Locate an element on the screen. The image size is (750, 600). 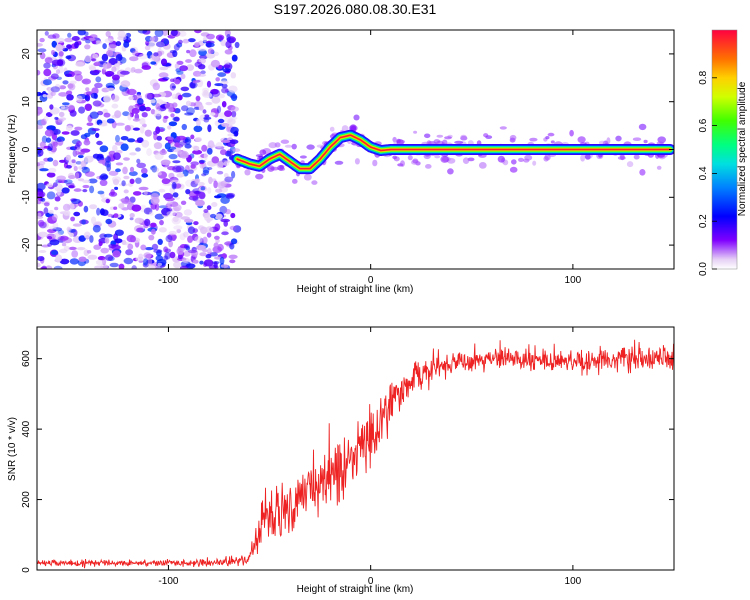
spectrogram-xtick-label: 100 is located at coordinates (573, 280).